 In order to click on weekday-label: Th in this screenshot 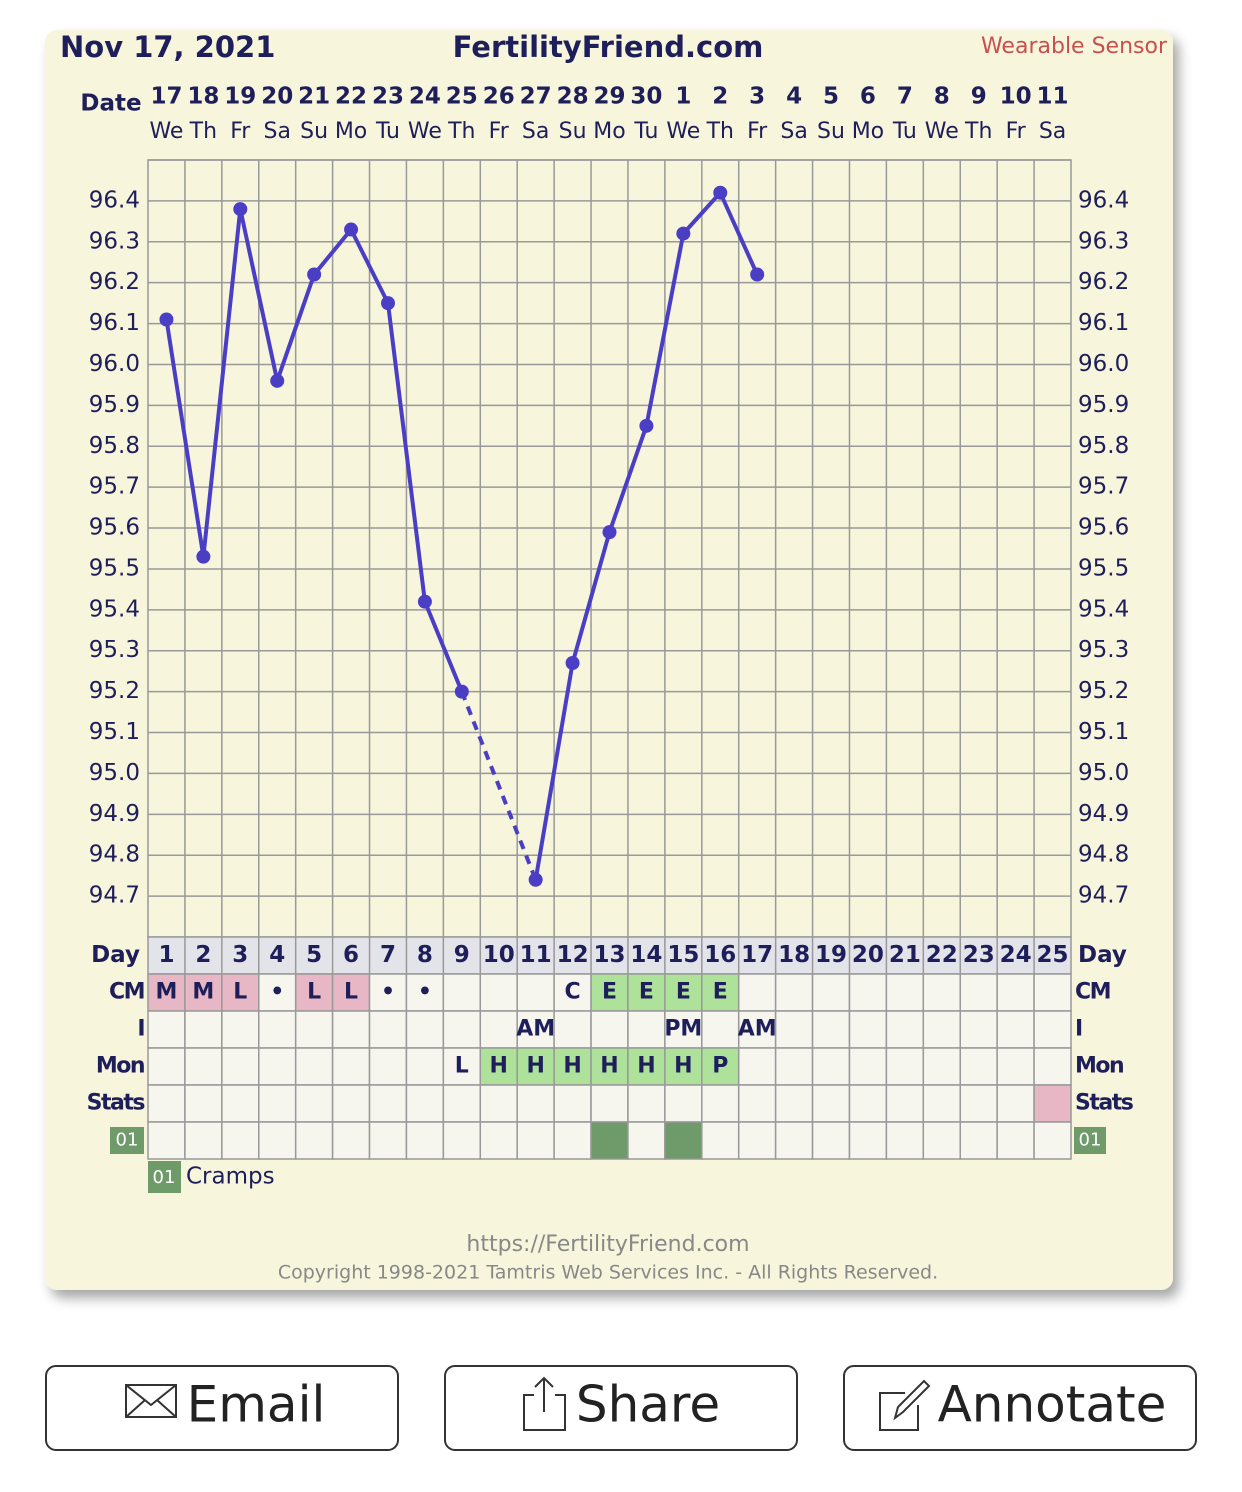, I will do `click(203, 131)`.